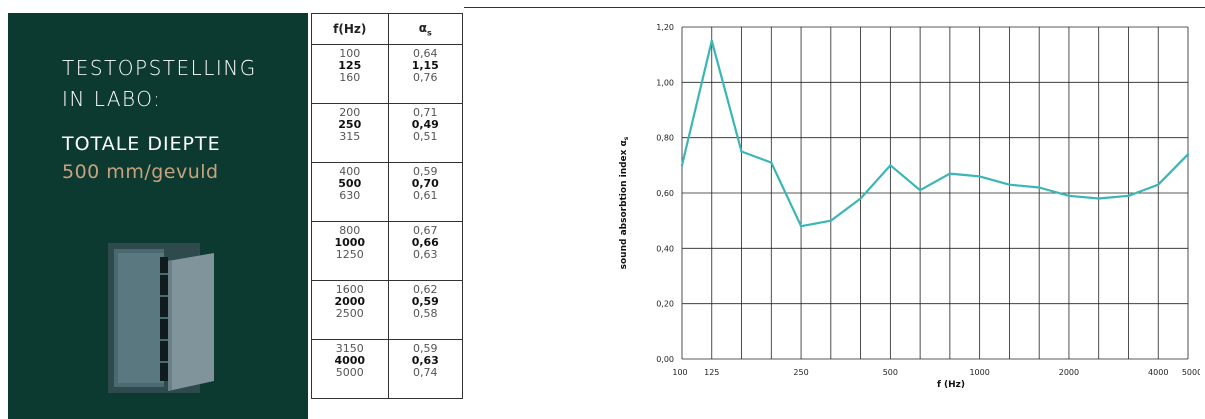  Describe the element at coordinates (425, 112) in the screenshot. I see `alpha-value: 0,71` at that location.